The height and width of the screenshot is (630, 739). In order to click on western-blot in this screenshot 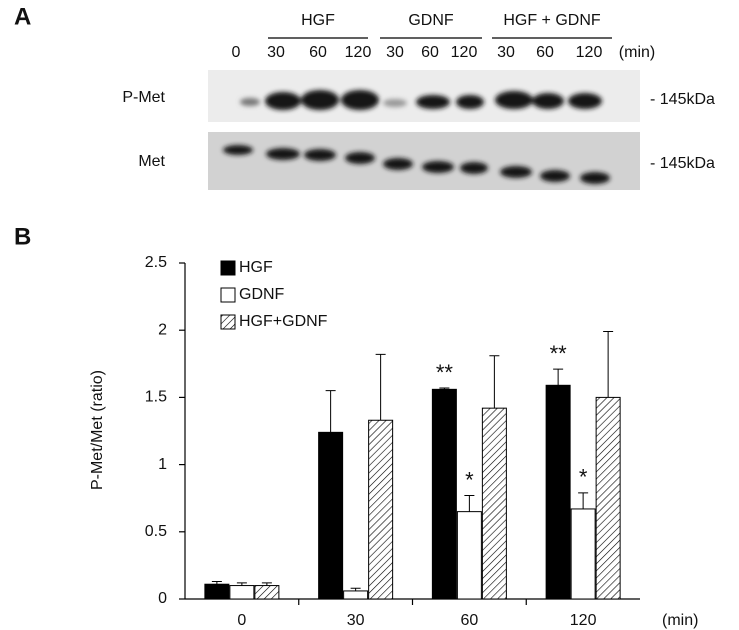, I will do `click(424, 113)`.